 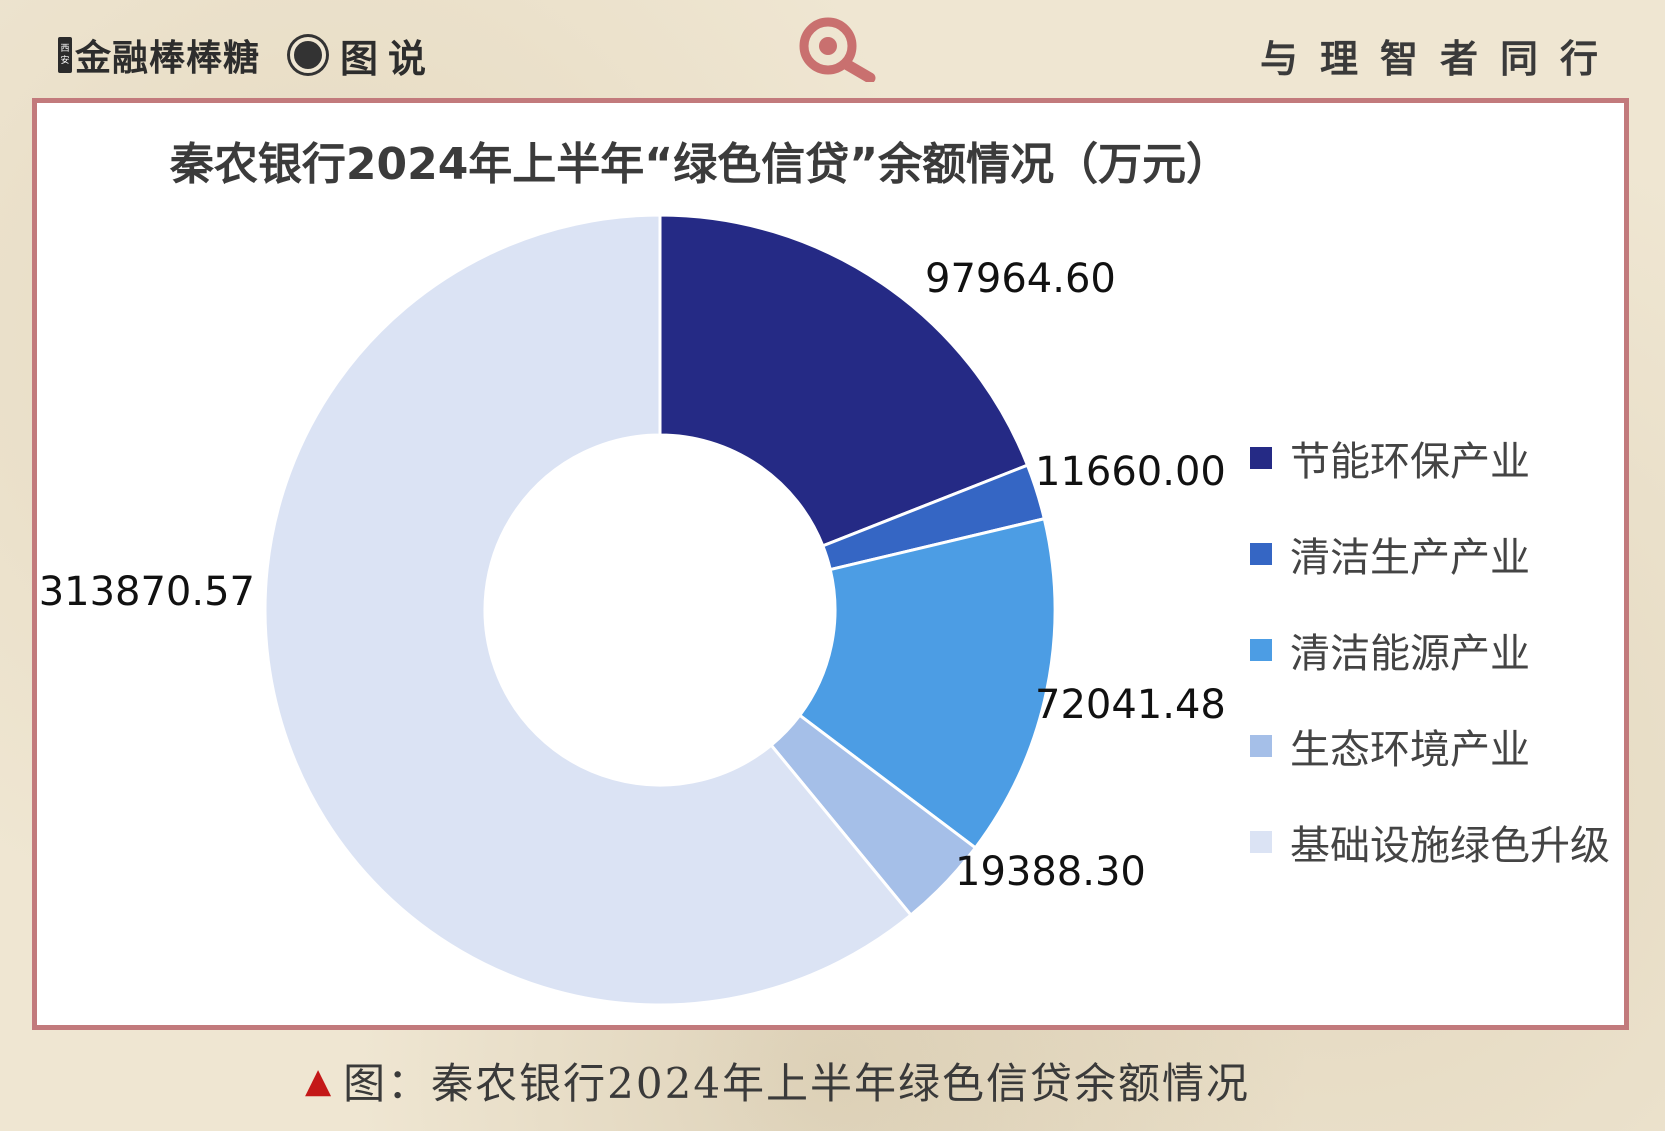 I want to click on header: 西 安 金融棒棒糖 图说 与理智者同行, so click(x=832, y=50).